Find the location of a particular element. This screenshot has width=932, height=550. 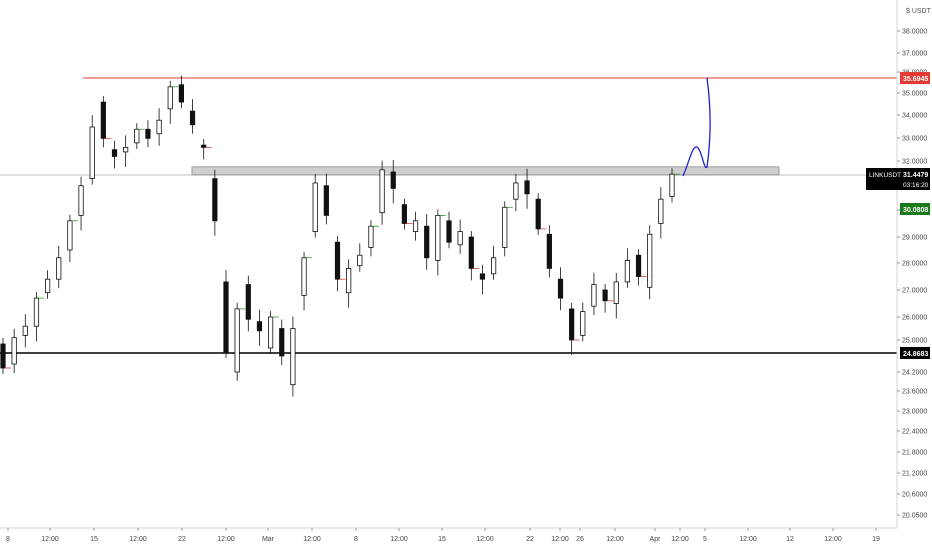

y-tick-label: 29.0000 is located at coordinates (914, 238).